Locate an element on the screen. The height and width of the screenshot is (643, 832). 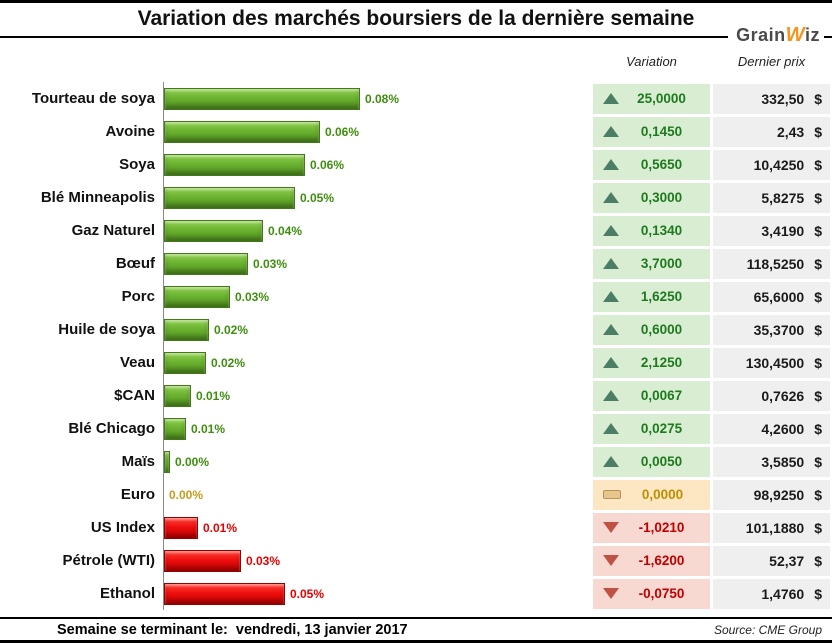
bar-zone: 0.08% is located at coordinates (378, 98).